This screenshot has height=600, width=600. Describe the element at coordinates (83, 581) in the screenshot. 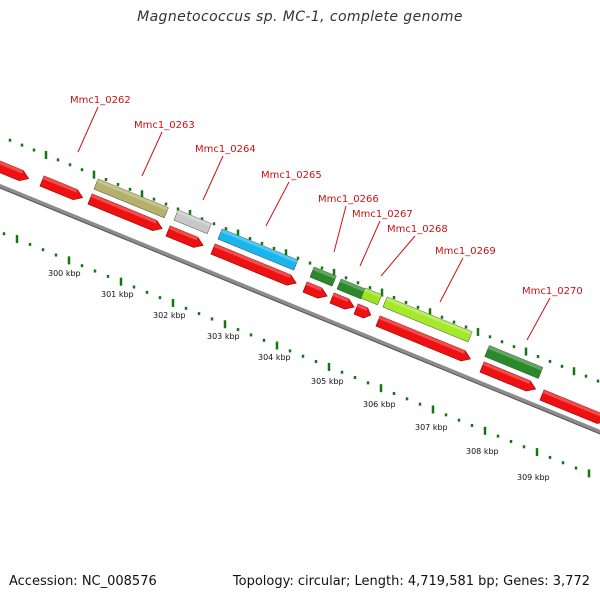

I see `accession-text: Accession: NC_008576` at that location.